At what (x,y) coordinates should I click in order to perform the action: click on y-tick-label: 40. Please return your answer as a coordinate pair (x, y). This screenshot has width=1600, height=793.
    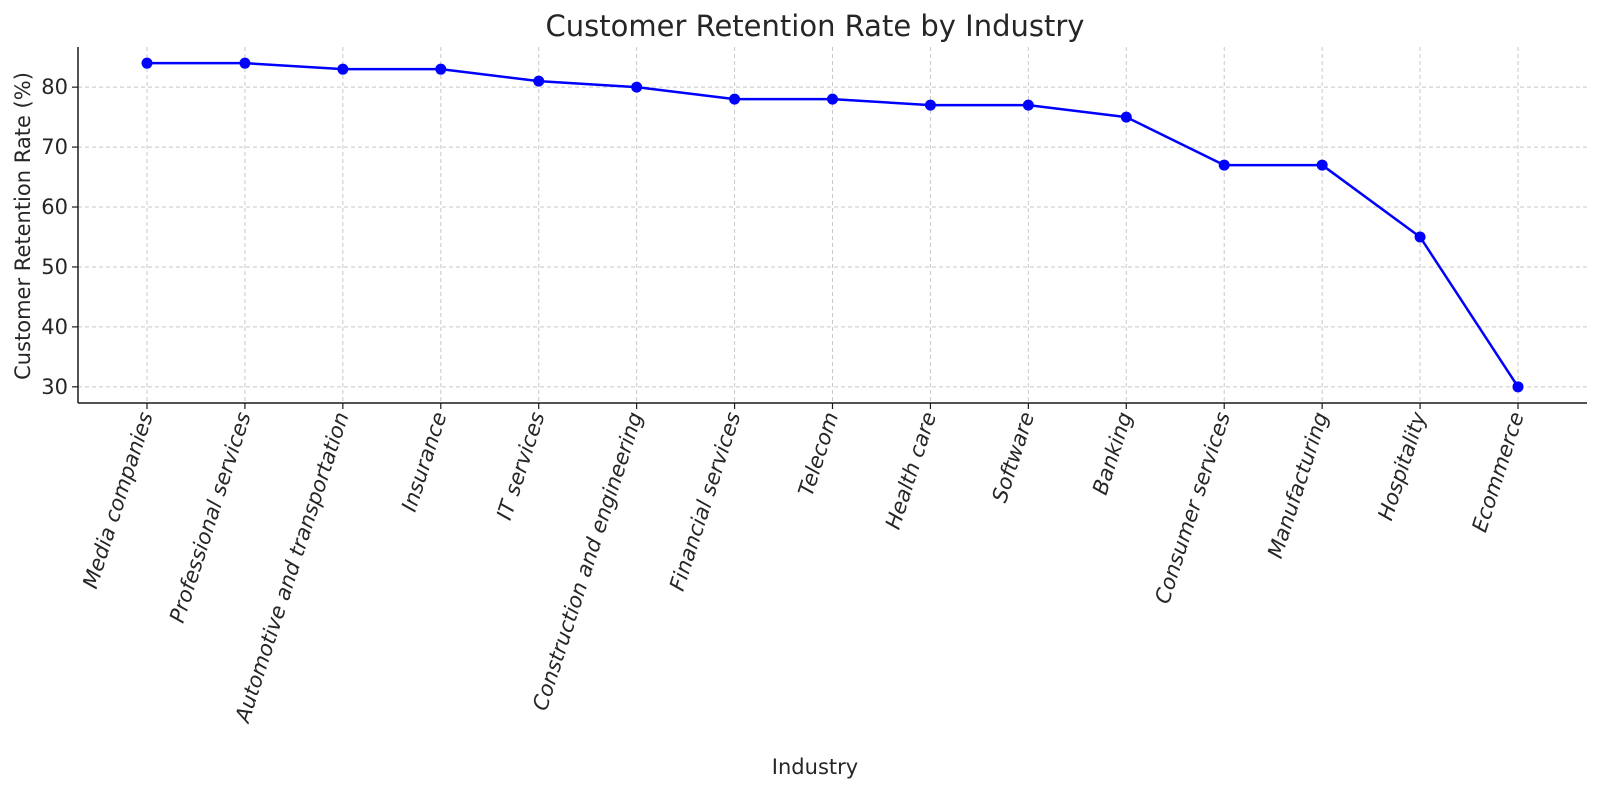
    Looking at the image, I should click on (54, 327).